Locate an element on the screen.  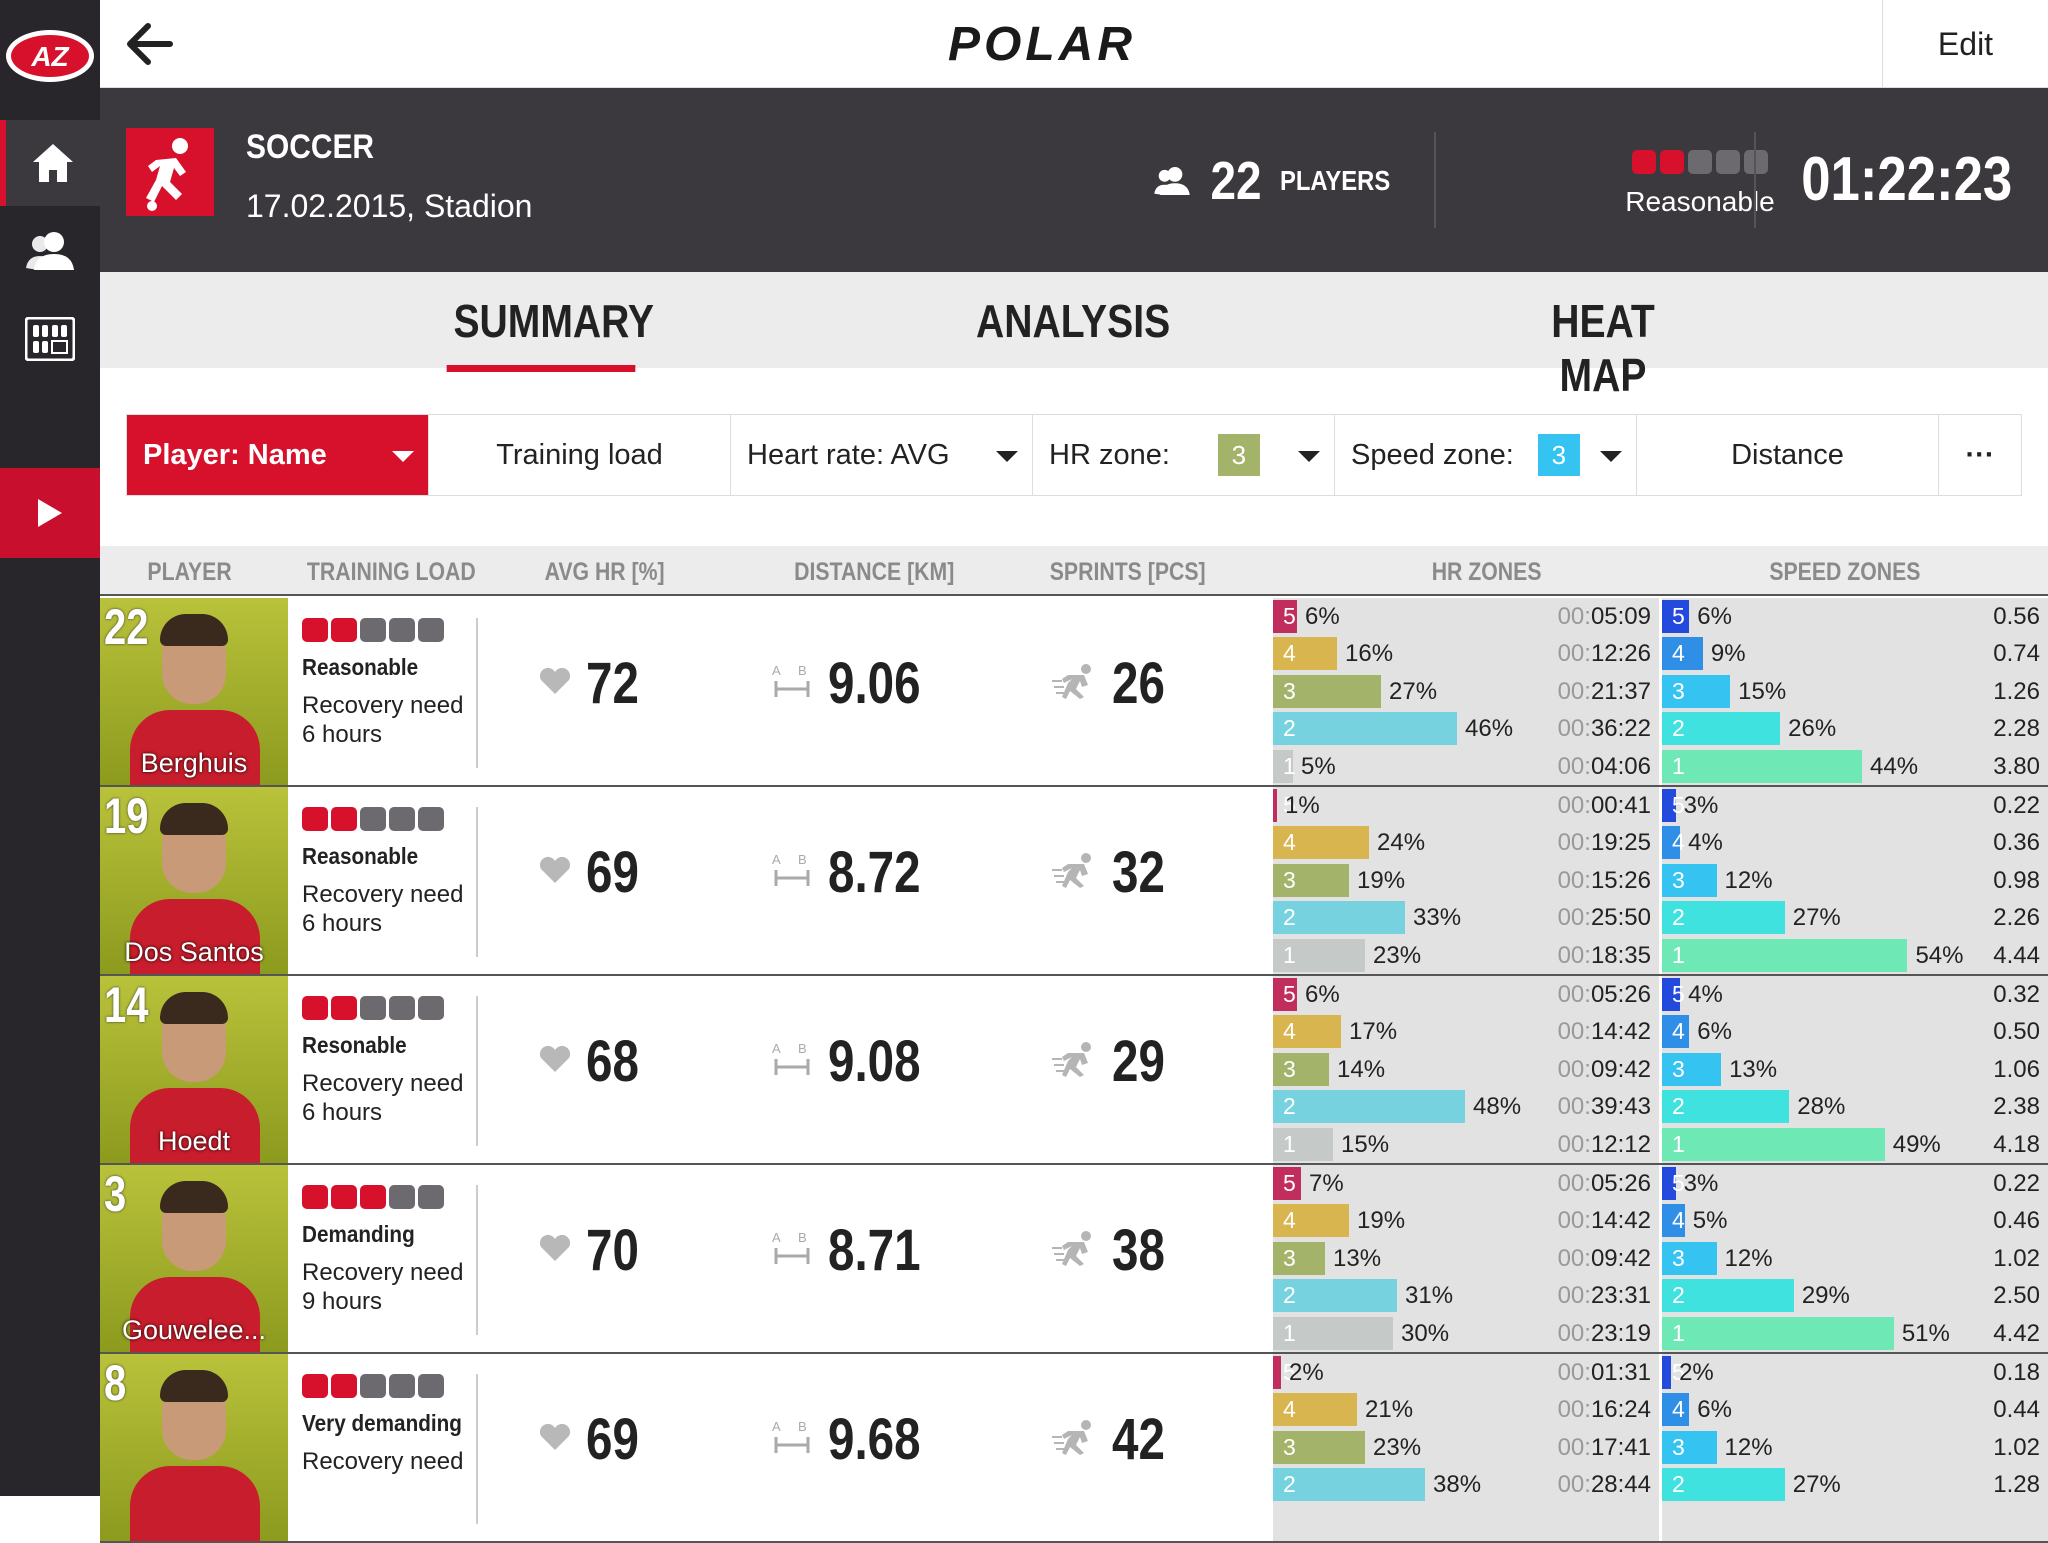
speed-zone-percent: 9% is located at coordinates (1728, 654).